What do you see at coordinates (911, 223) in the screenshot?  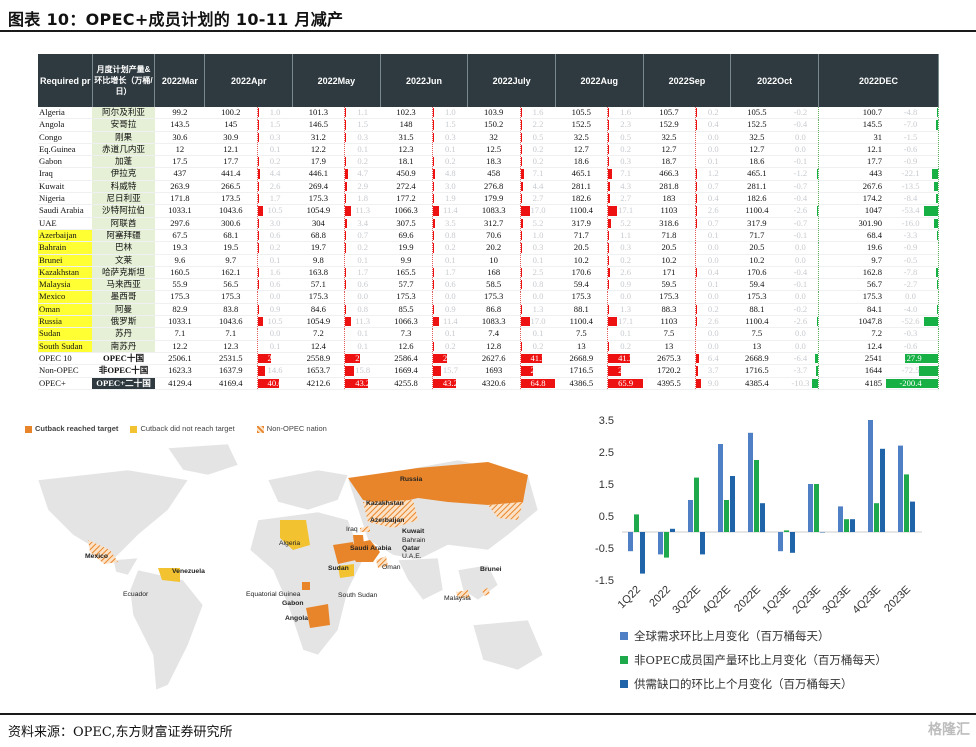 I see `row-change: -16.0` at bounding box center [911, 223].